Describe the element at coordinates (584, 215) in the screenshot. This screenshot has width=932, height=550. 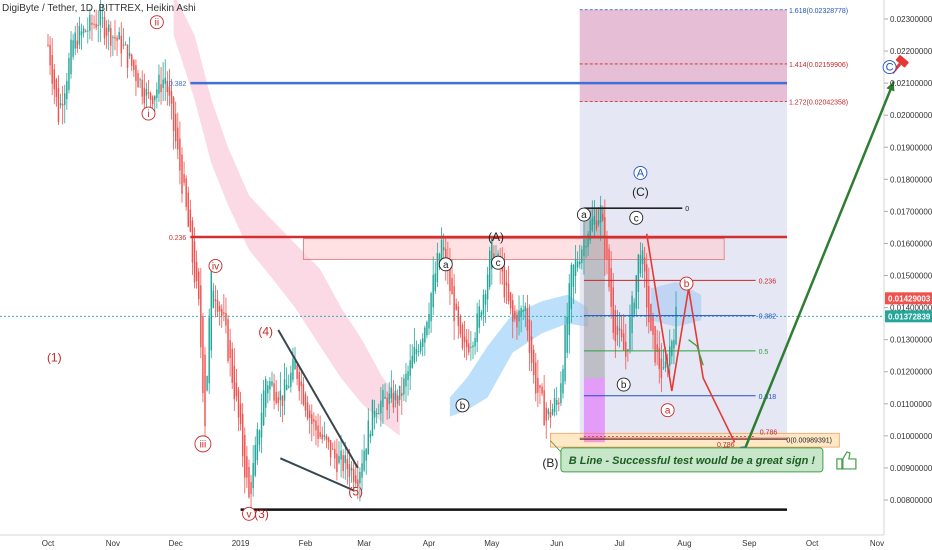
I see `wave-label: a` at that location.